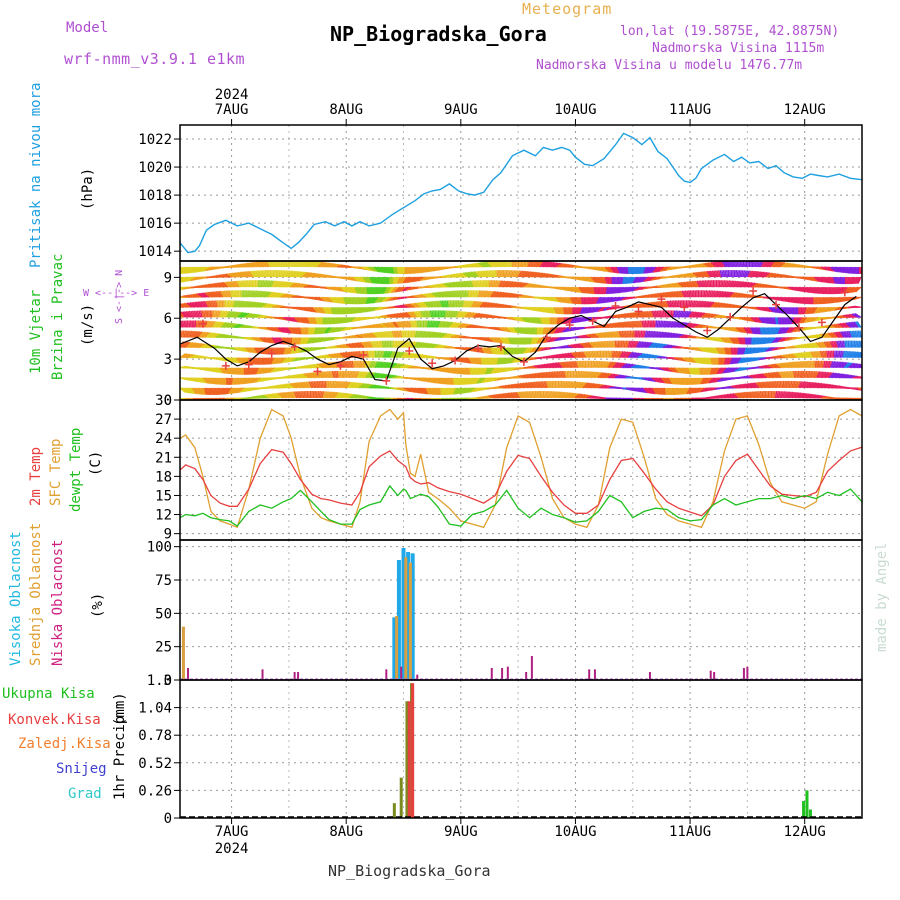 Image resolution: width=900 pixels, height=900 pixels. Describe the element at coordinates (155, 59) in the screenshot. I see `model-name: wrf-nmm_v3.9.1 e1km` at that location.